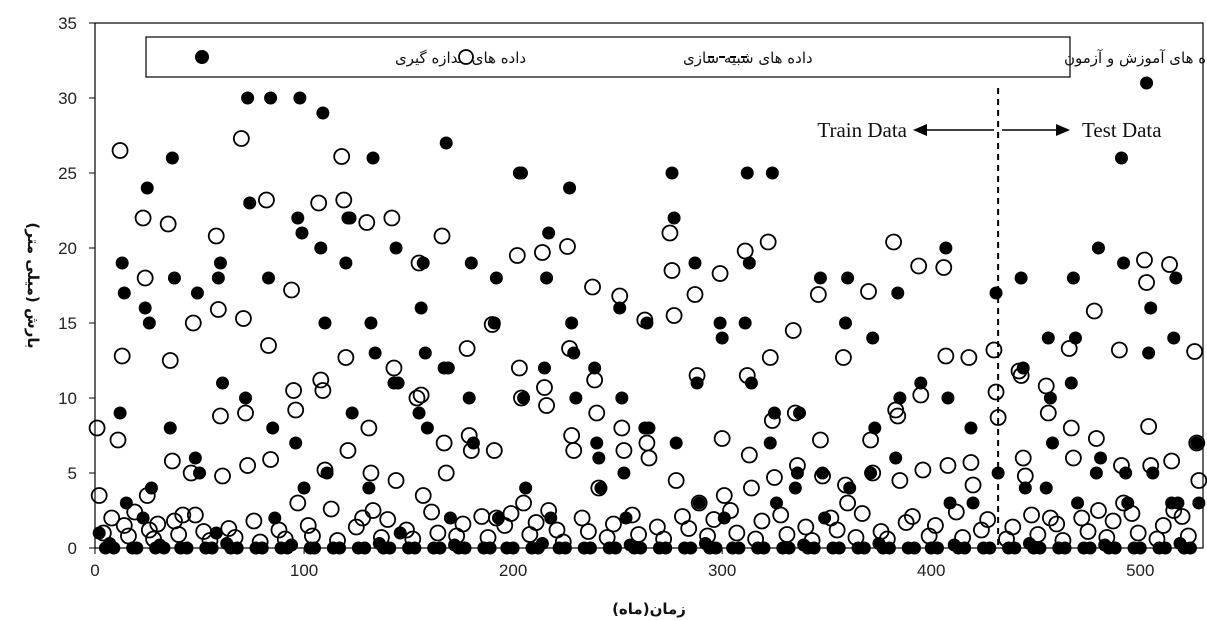 This screenshot has height=621, width=1207. Describe the element at coordinates (67, 248) in the screenshot. I see `y-tick-label: 20` at that location.